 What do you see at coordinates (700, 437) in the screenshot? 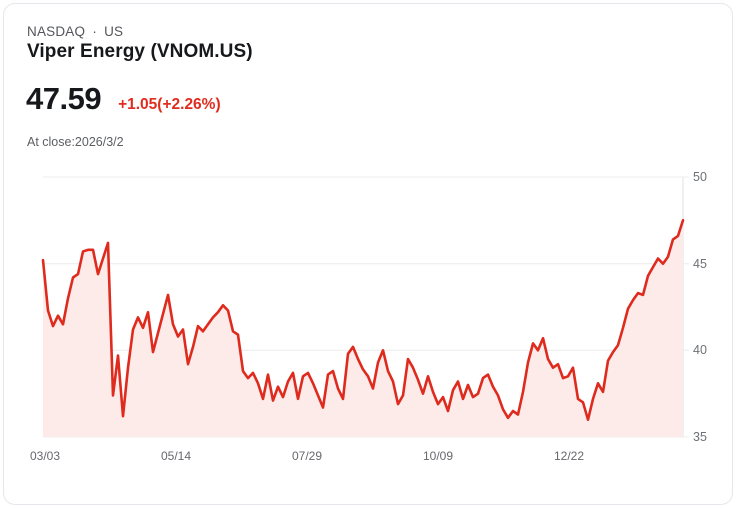
I see `y-axis-label: 35` at bounding box center [700, 437].